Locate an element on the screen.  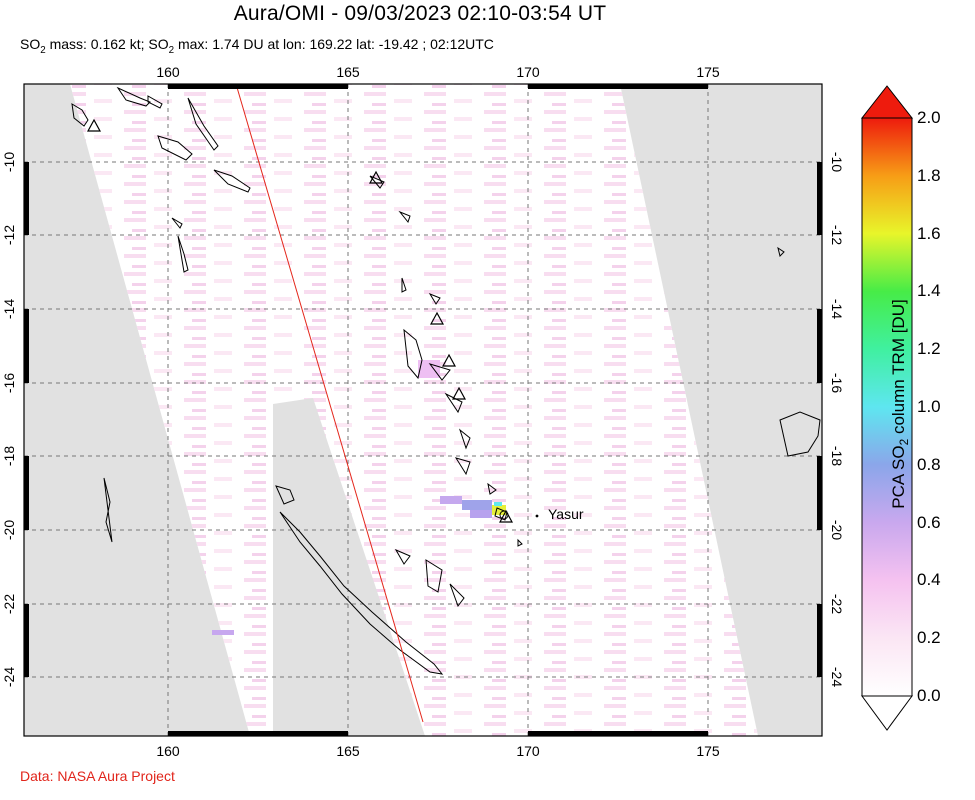
lat-tick-right: -22 is located at coordinates (837, 604).